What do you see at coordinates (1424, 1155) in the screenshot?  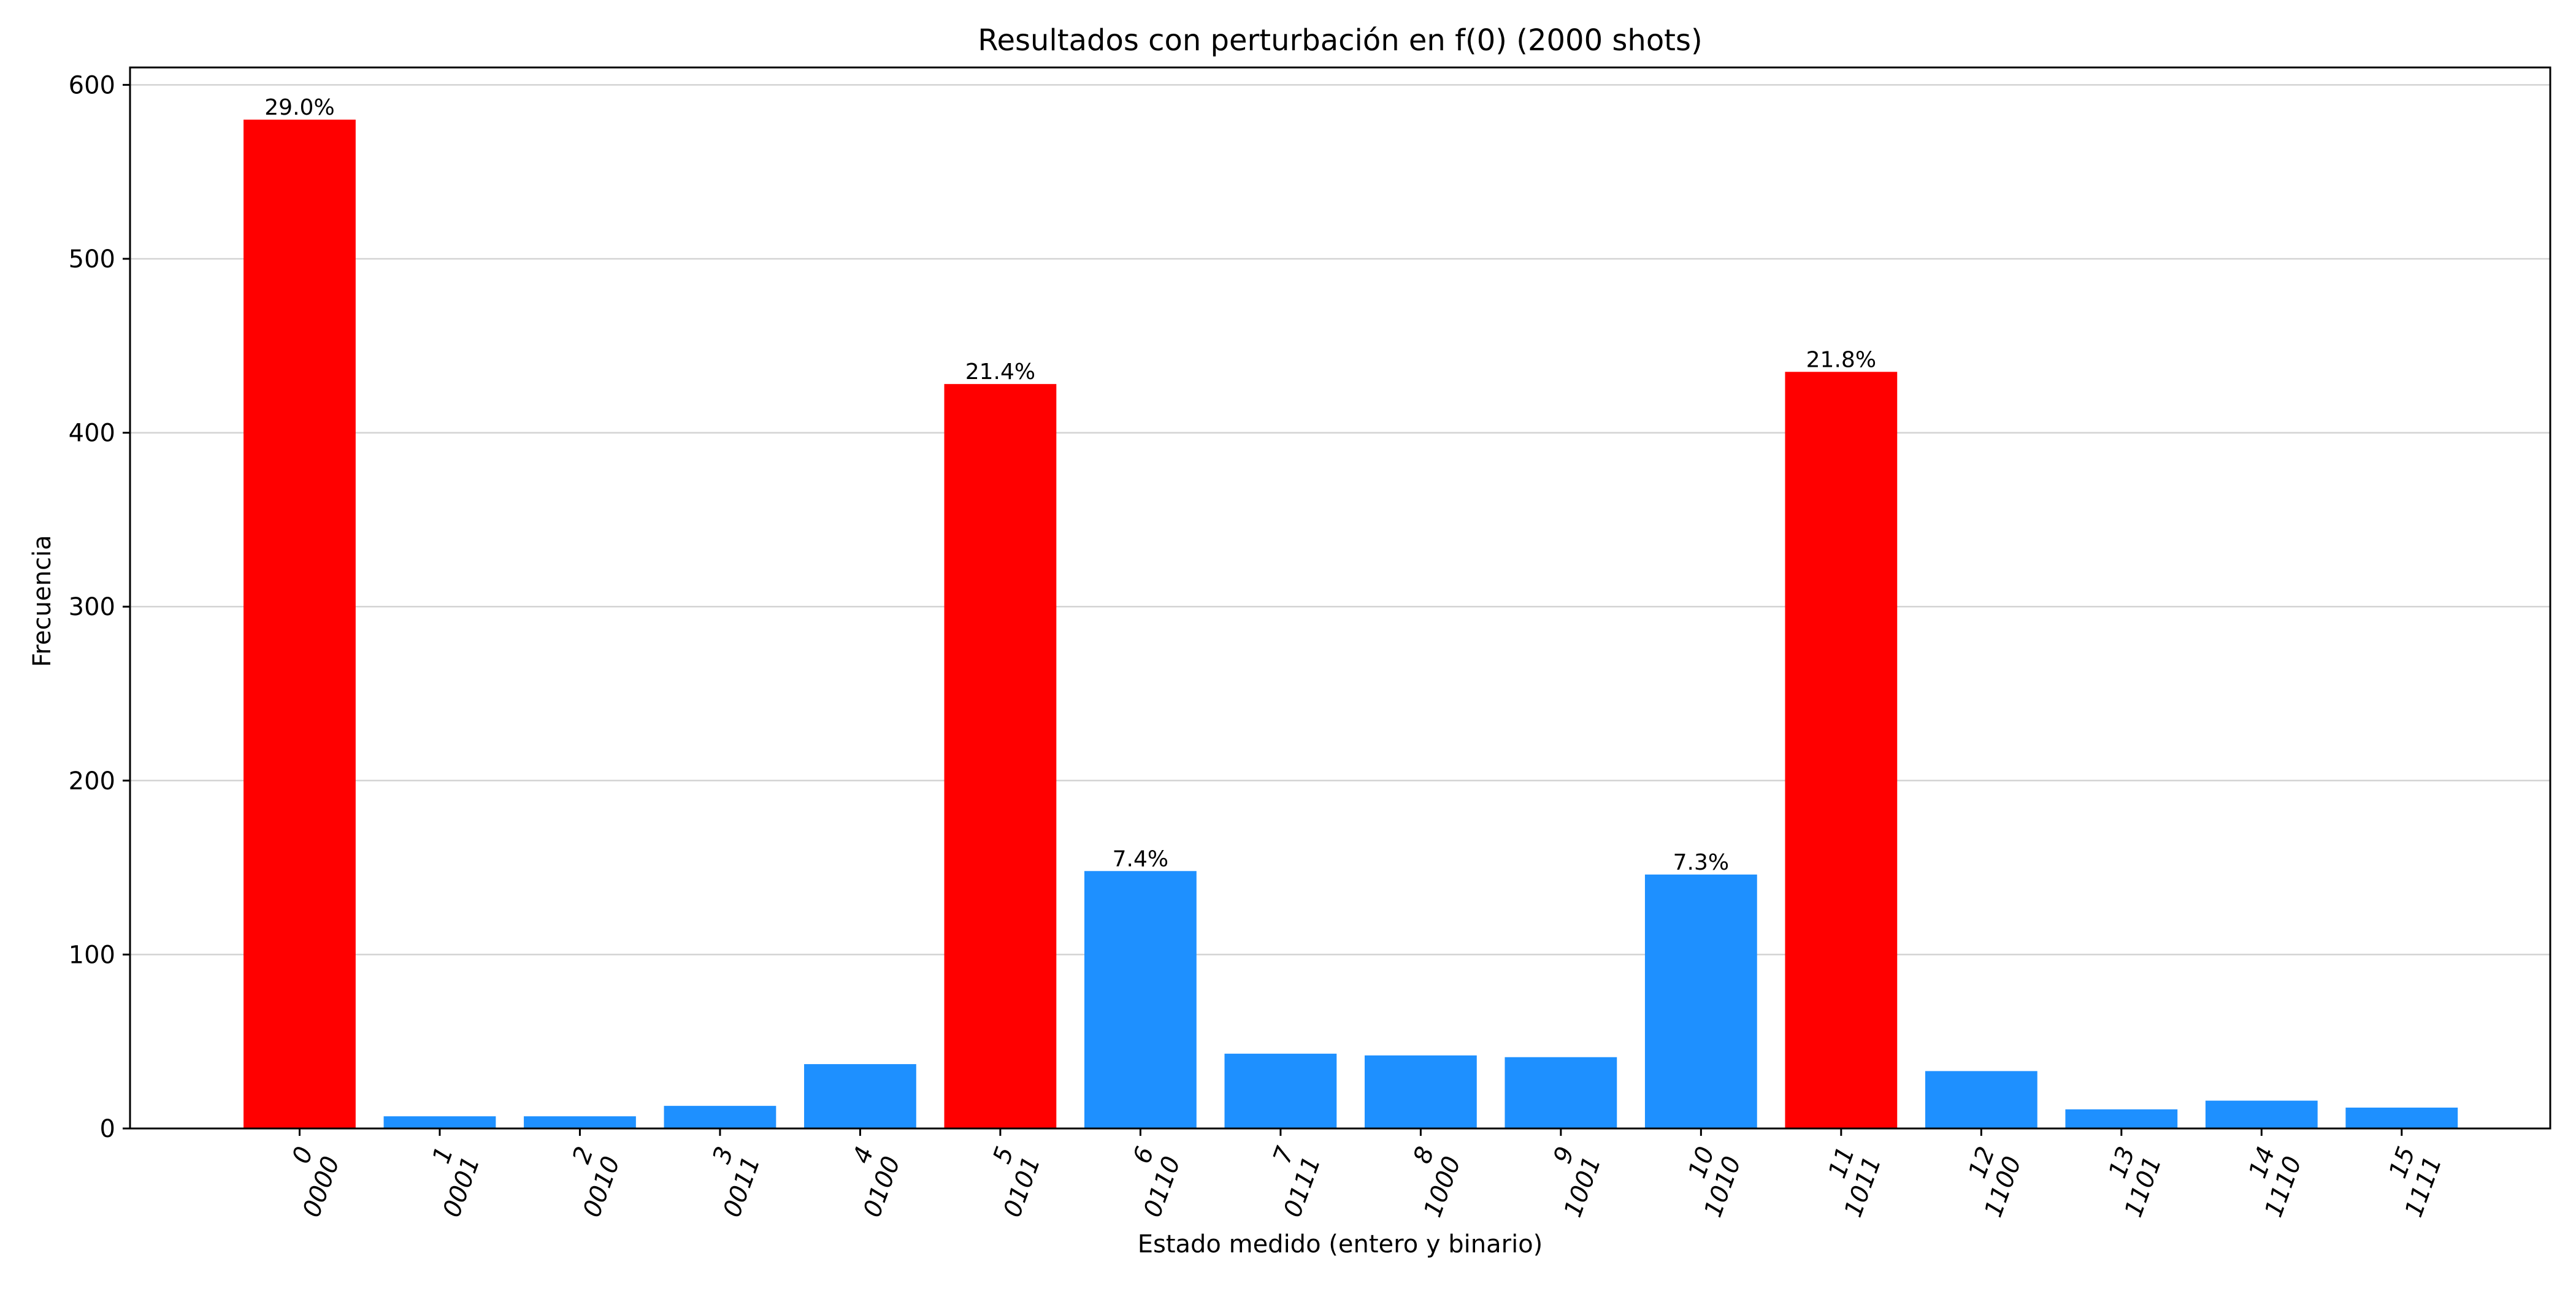 I see `x-tick-int: 8` at bounding box center [1424, 1155].